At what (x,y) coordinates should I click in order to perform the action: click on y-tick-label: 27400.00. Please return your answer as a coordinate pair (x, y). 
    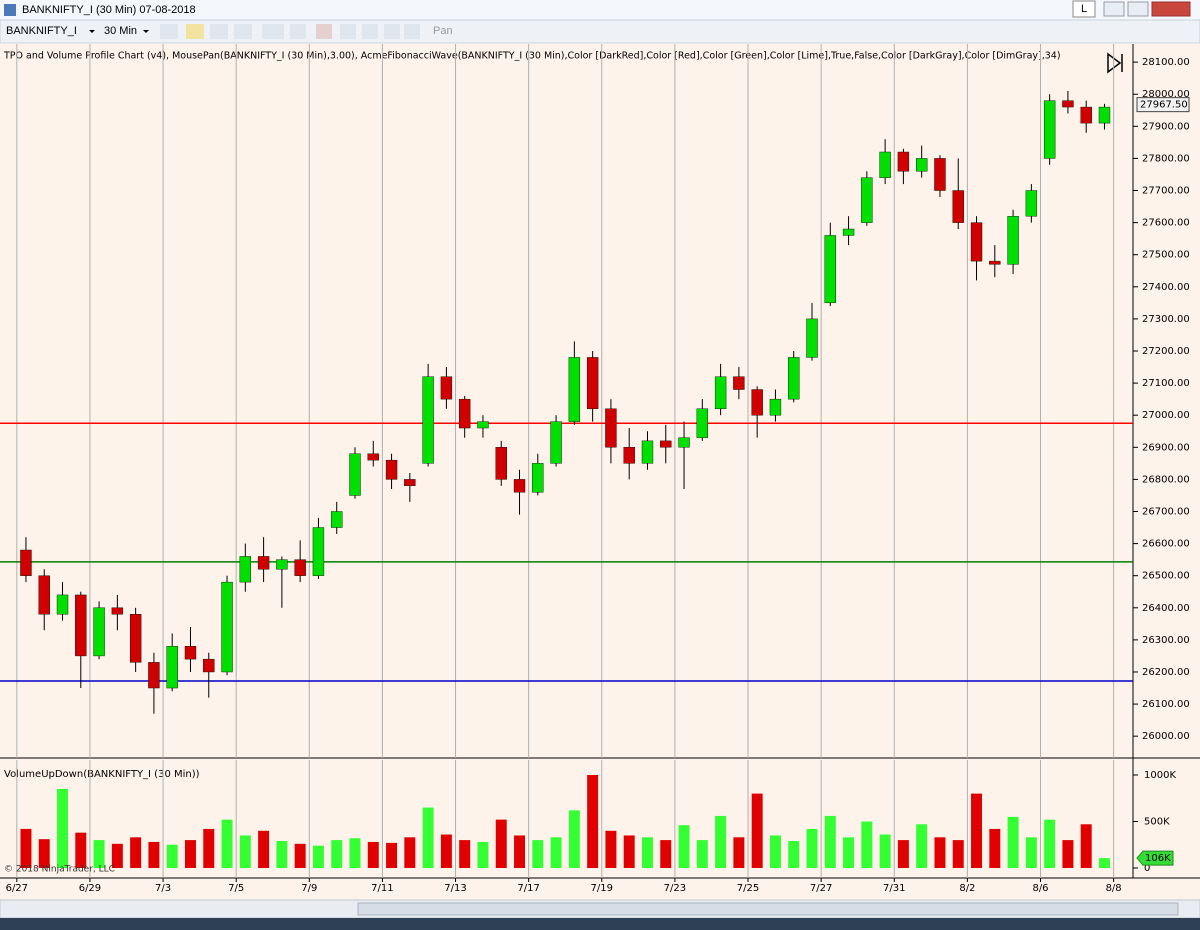
    Looking at the image, I should click on (1166, 287).